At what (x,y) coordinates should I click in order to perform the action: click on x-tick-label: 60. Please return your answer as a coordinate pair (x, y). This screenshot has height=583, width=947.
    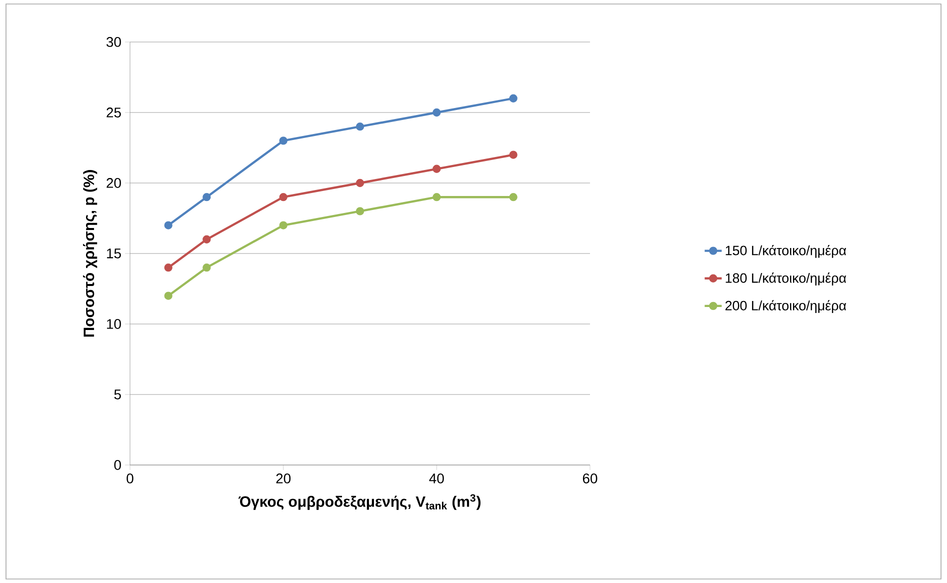
    Looking at the image, I should click on (590, 479).